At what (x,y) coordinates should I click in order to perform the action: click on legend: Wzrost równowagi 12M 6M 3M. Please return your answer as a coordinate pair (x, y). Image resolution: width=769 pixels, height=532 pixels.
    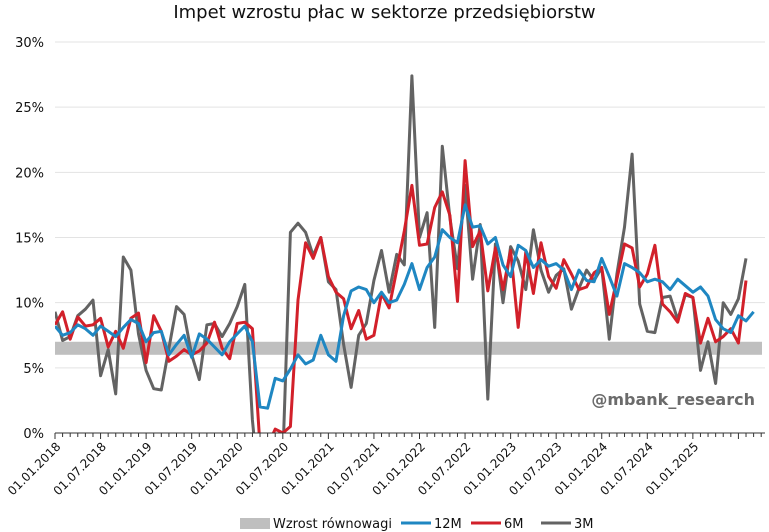
    Looking at the image, I should click on (417, 524).